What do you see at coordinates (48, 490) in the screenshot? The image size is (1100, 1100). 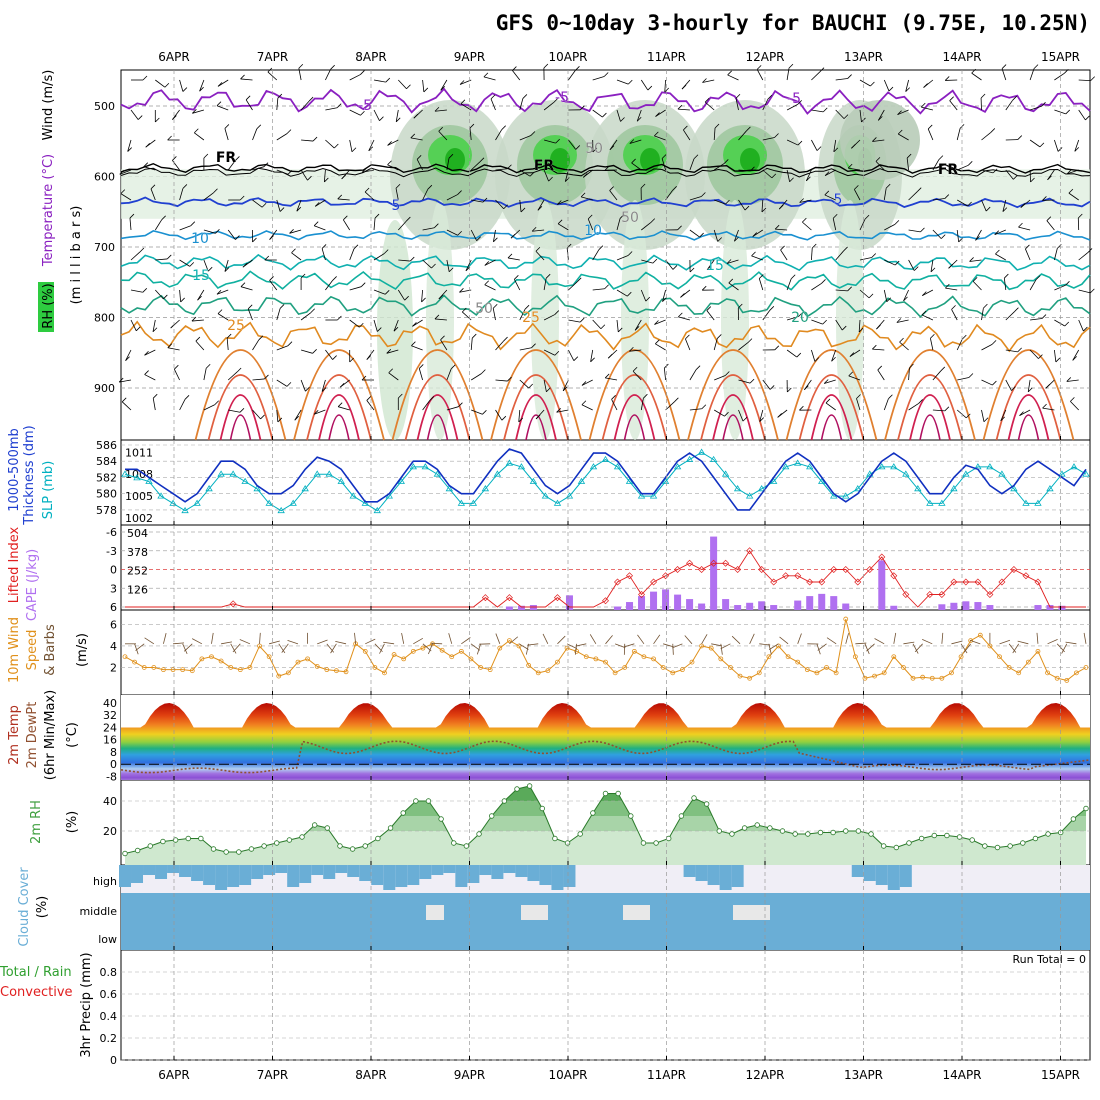 I see `ylabel-slp: SLP (mb)` at bounding box center [48, 490].